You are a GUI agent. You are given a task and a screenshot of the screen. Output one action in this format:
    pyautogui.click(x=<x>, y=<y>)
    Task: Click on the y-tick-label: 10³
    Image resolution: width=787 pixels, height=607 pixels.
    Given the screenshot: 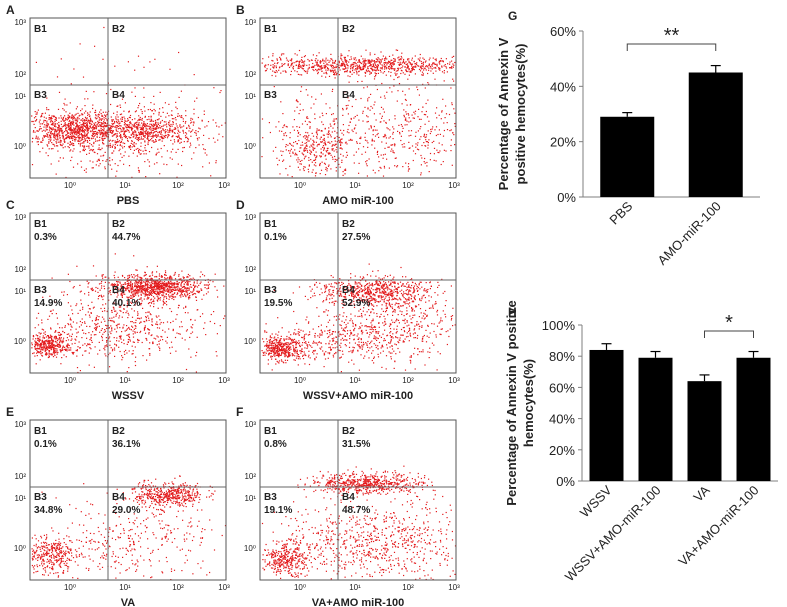 What is the action you would take?
    pyautogui.click(x=250, y=22)
    